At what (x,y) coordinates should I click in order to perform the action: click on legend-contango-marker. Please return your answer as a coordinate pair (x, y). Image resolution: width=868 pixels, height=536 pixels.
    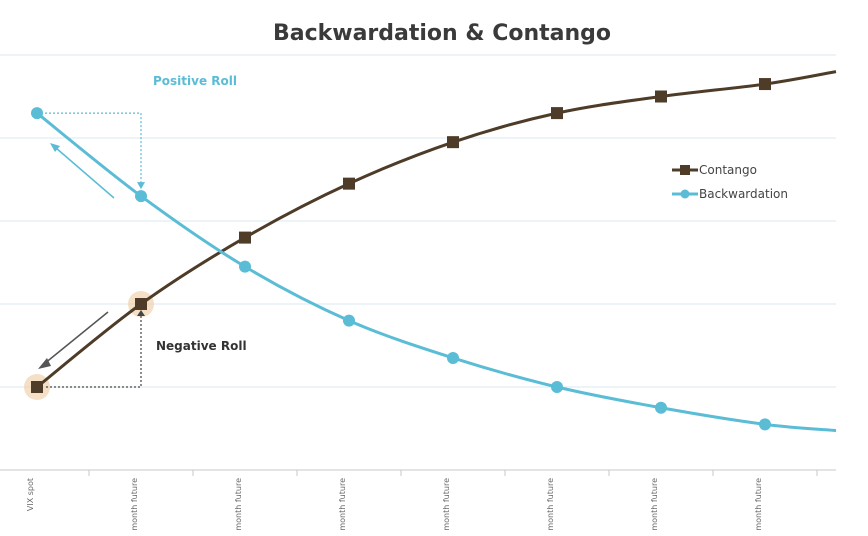
    Looking at the image, I should click on (685, 170).